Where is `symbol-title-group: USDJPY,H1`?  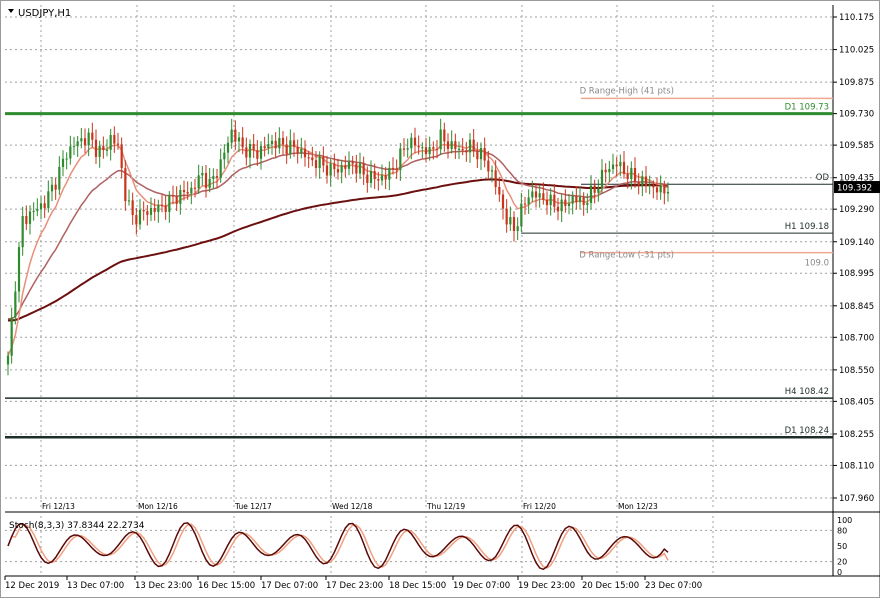 symbol-title-group: USDJPY,H1 is located at coordinates (39, 13).